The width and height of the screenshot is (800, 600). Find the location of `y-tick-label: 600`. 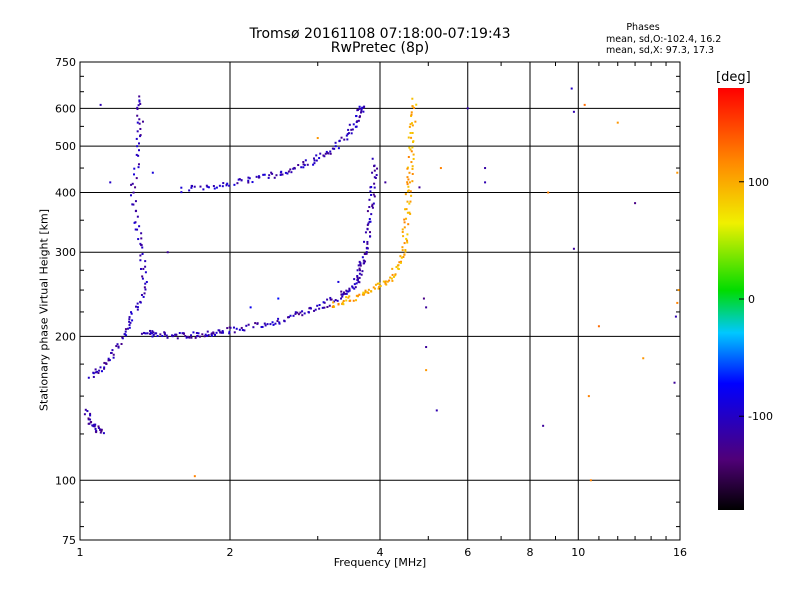

y-tick-label: 600 is located at coordinates (65, 108).